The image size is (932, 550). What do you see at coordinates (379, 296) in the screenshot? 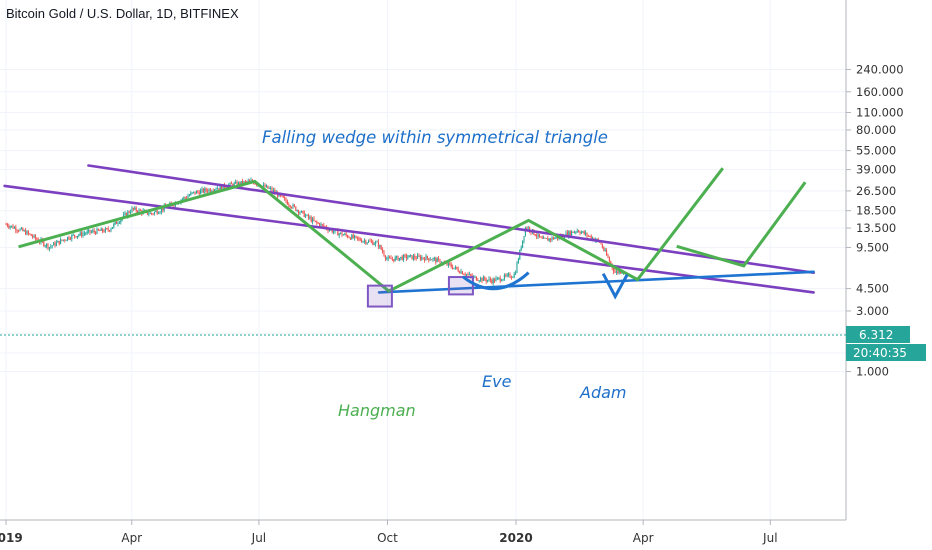
I see `hangman-marker-box` at bounding box center [379, 296].